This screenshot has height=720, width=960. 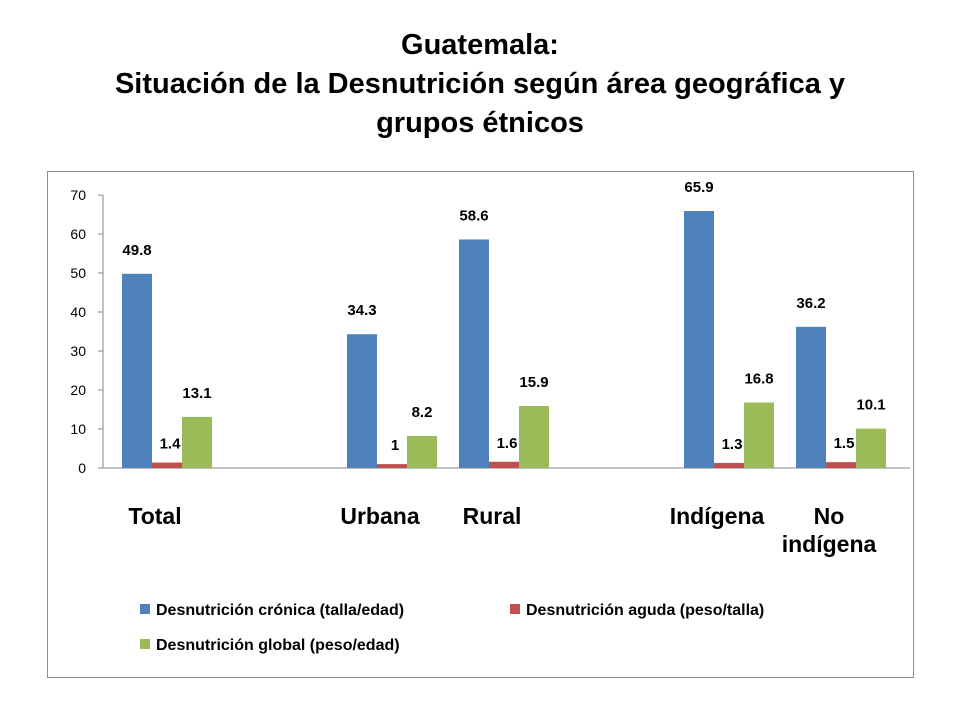 I want to click on y-tick-label: 60, so click(x=78, y=234).